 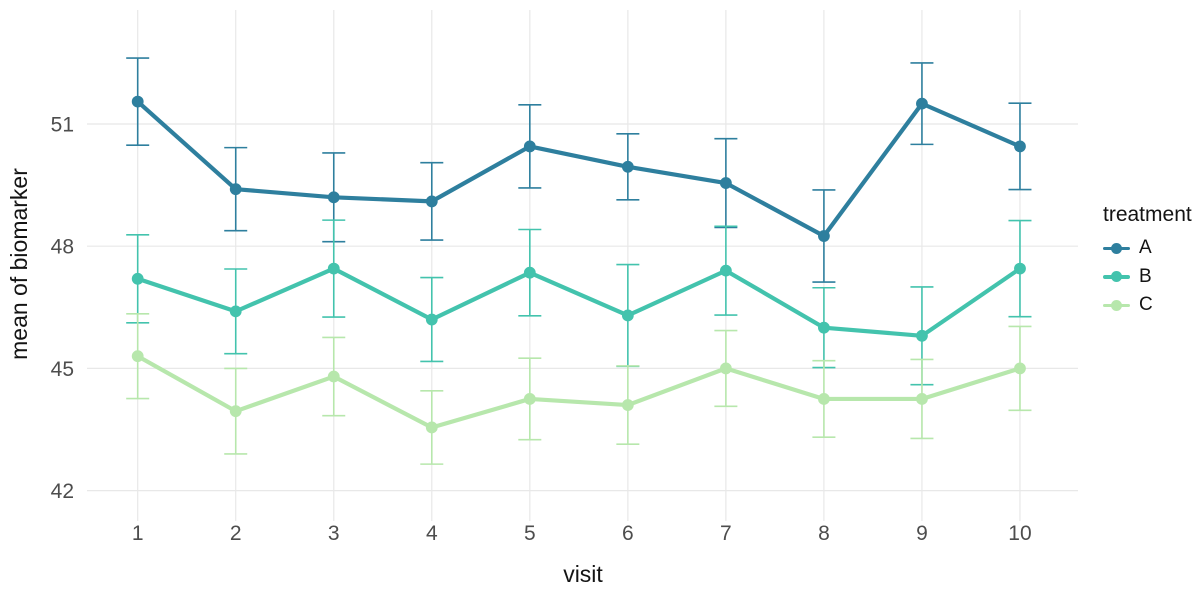 What do you see at coordinates (62, 491) in the screenshot?
I see `y-tick-label: 42` at bounding box center [62, 491].